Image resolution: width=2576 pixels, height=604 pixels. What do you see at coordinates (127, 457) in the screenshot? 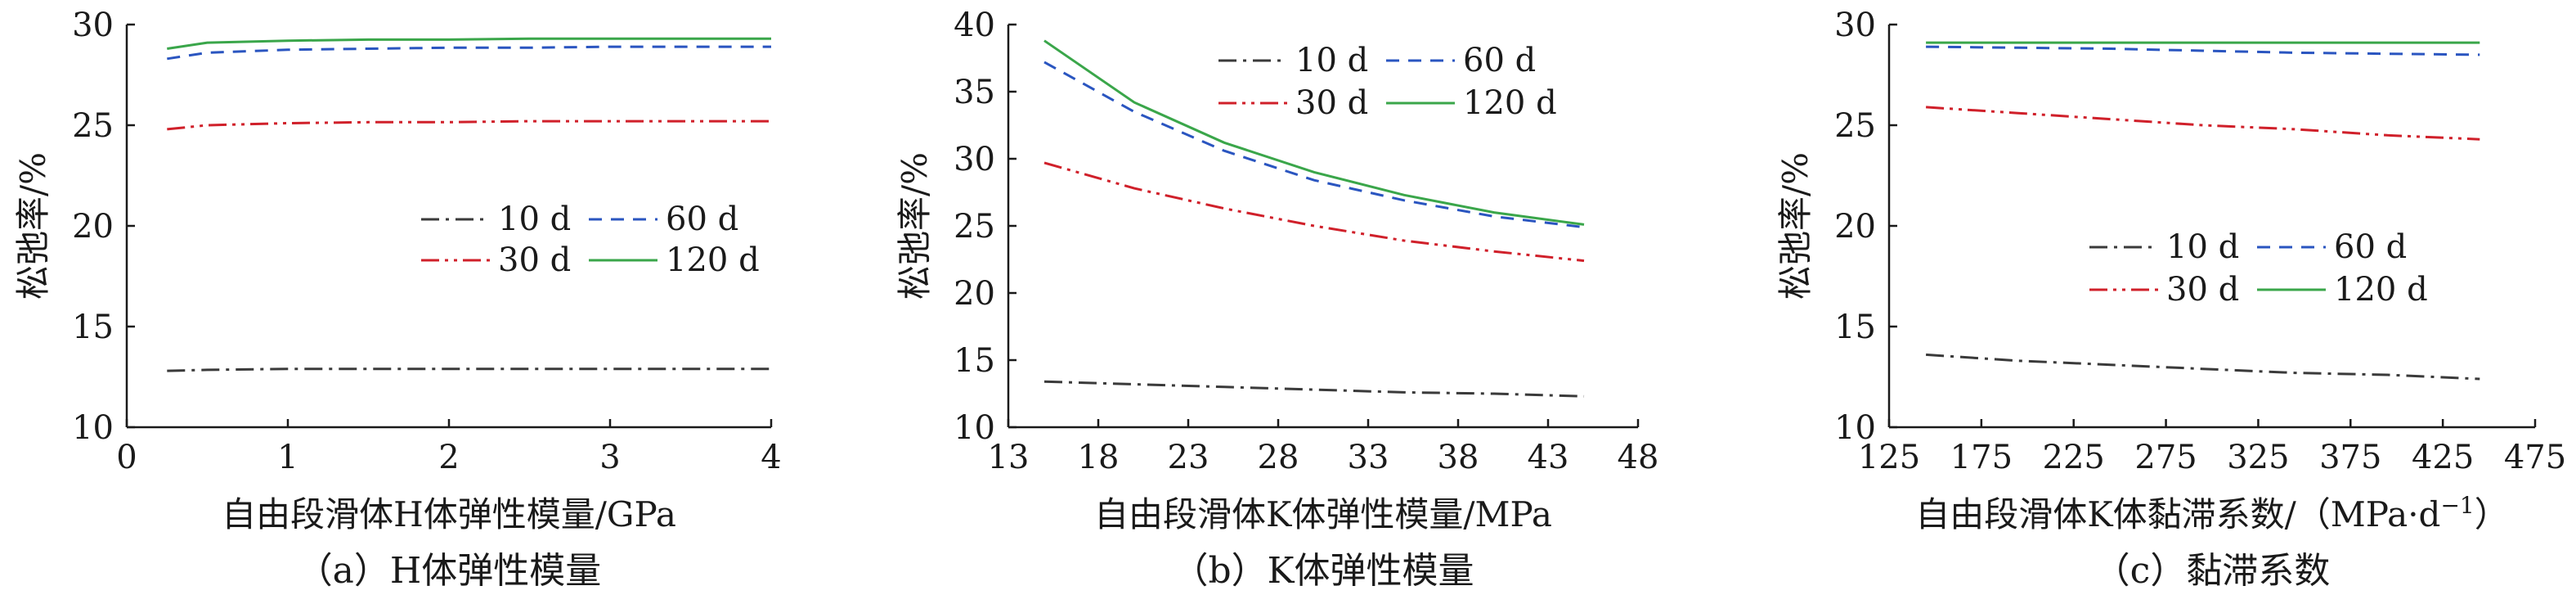
I see `x-tick-label: 0` at bounding box center [127, 457].